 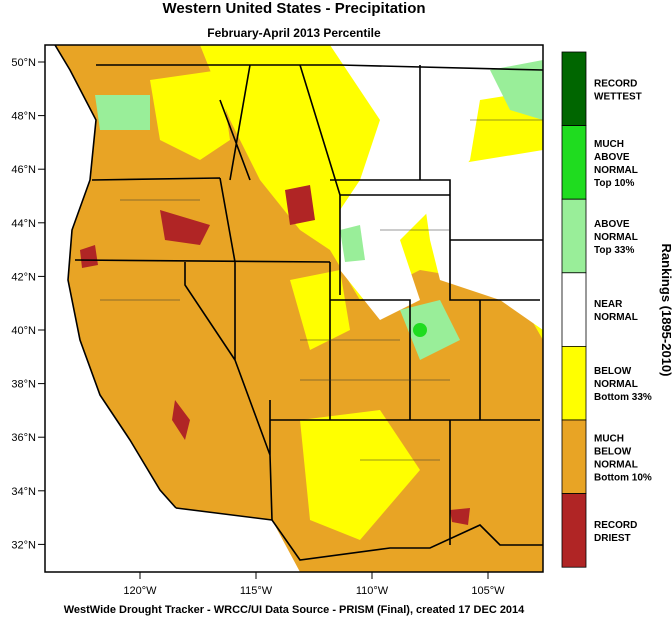 What do you see at coordinates (488, 591) in the screenshot?
I see `lon-label: 105°W` at bounding box center [488, 591].